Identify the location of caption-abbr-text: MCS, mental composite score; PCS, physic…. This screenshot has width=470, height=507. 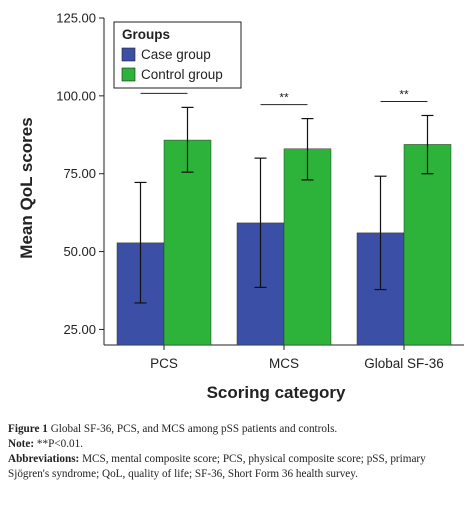
(217, 466).